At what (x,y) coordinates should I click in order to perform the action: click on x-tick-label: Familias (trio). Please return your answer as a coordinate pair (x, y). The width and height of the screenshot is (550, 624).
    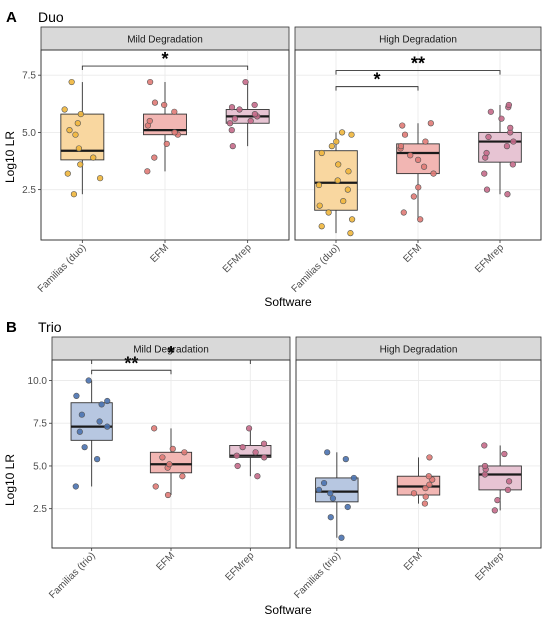
    Looking at the image, I should click on (72, 575).